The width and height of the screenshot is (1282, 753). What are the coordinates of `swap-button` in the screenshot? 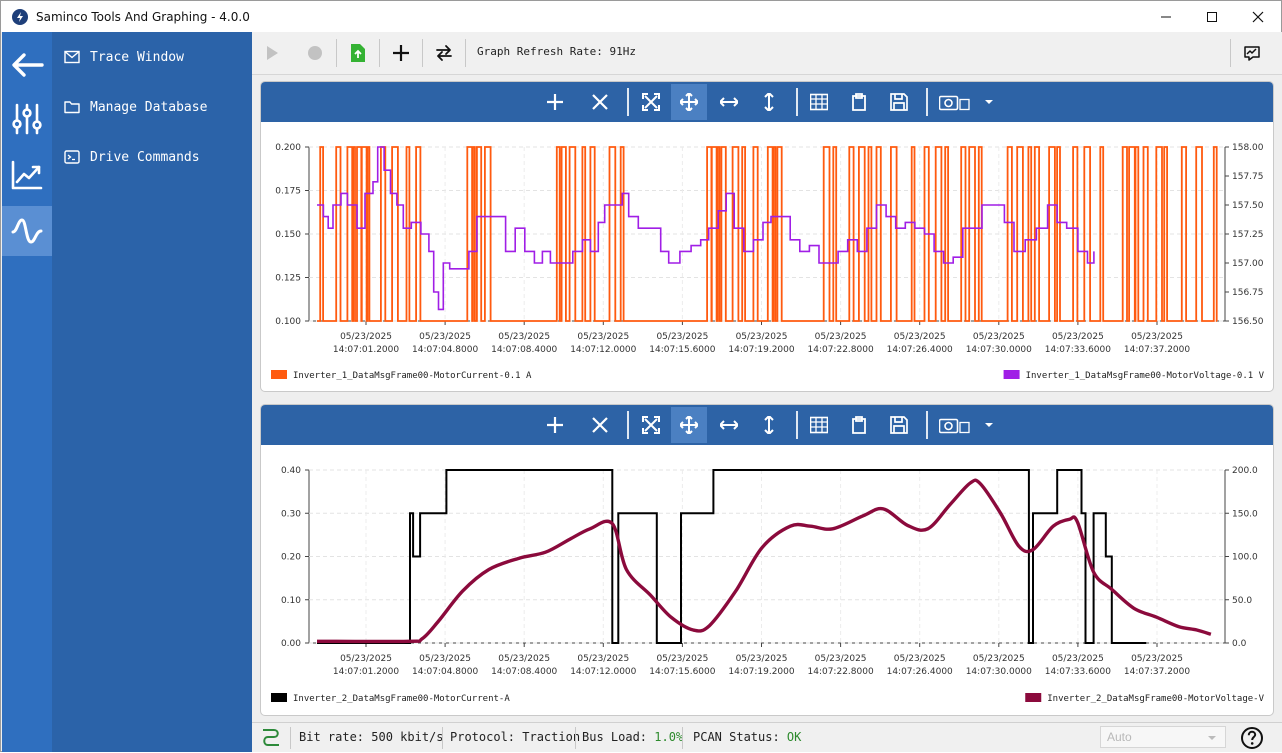 It's located at (444, 53).